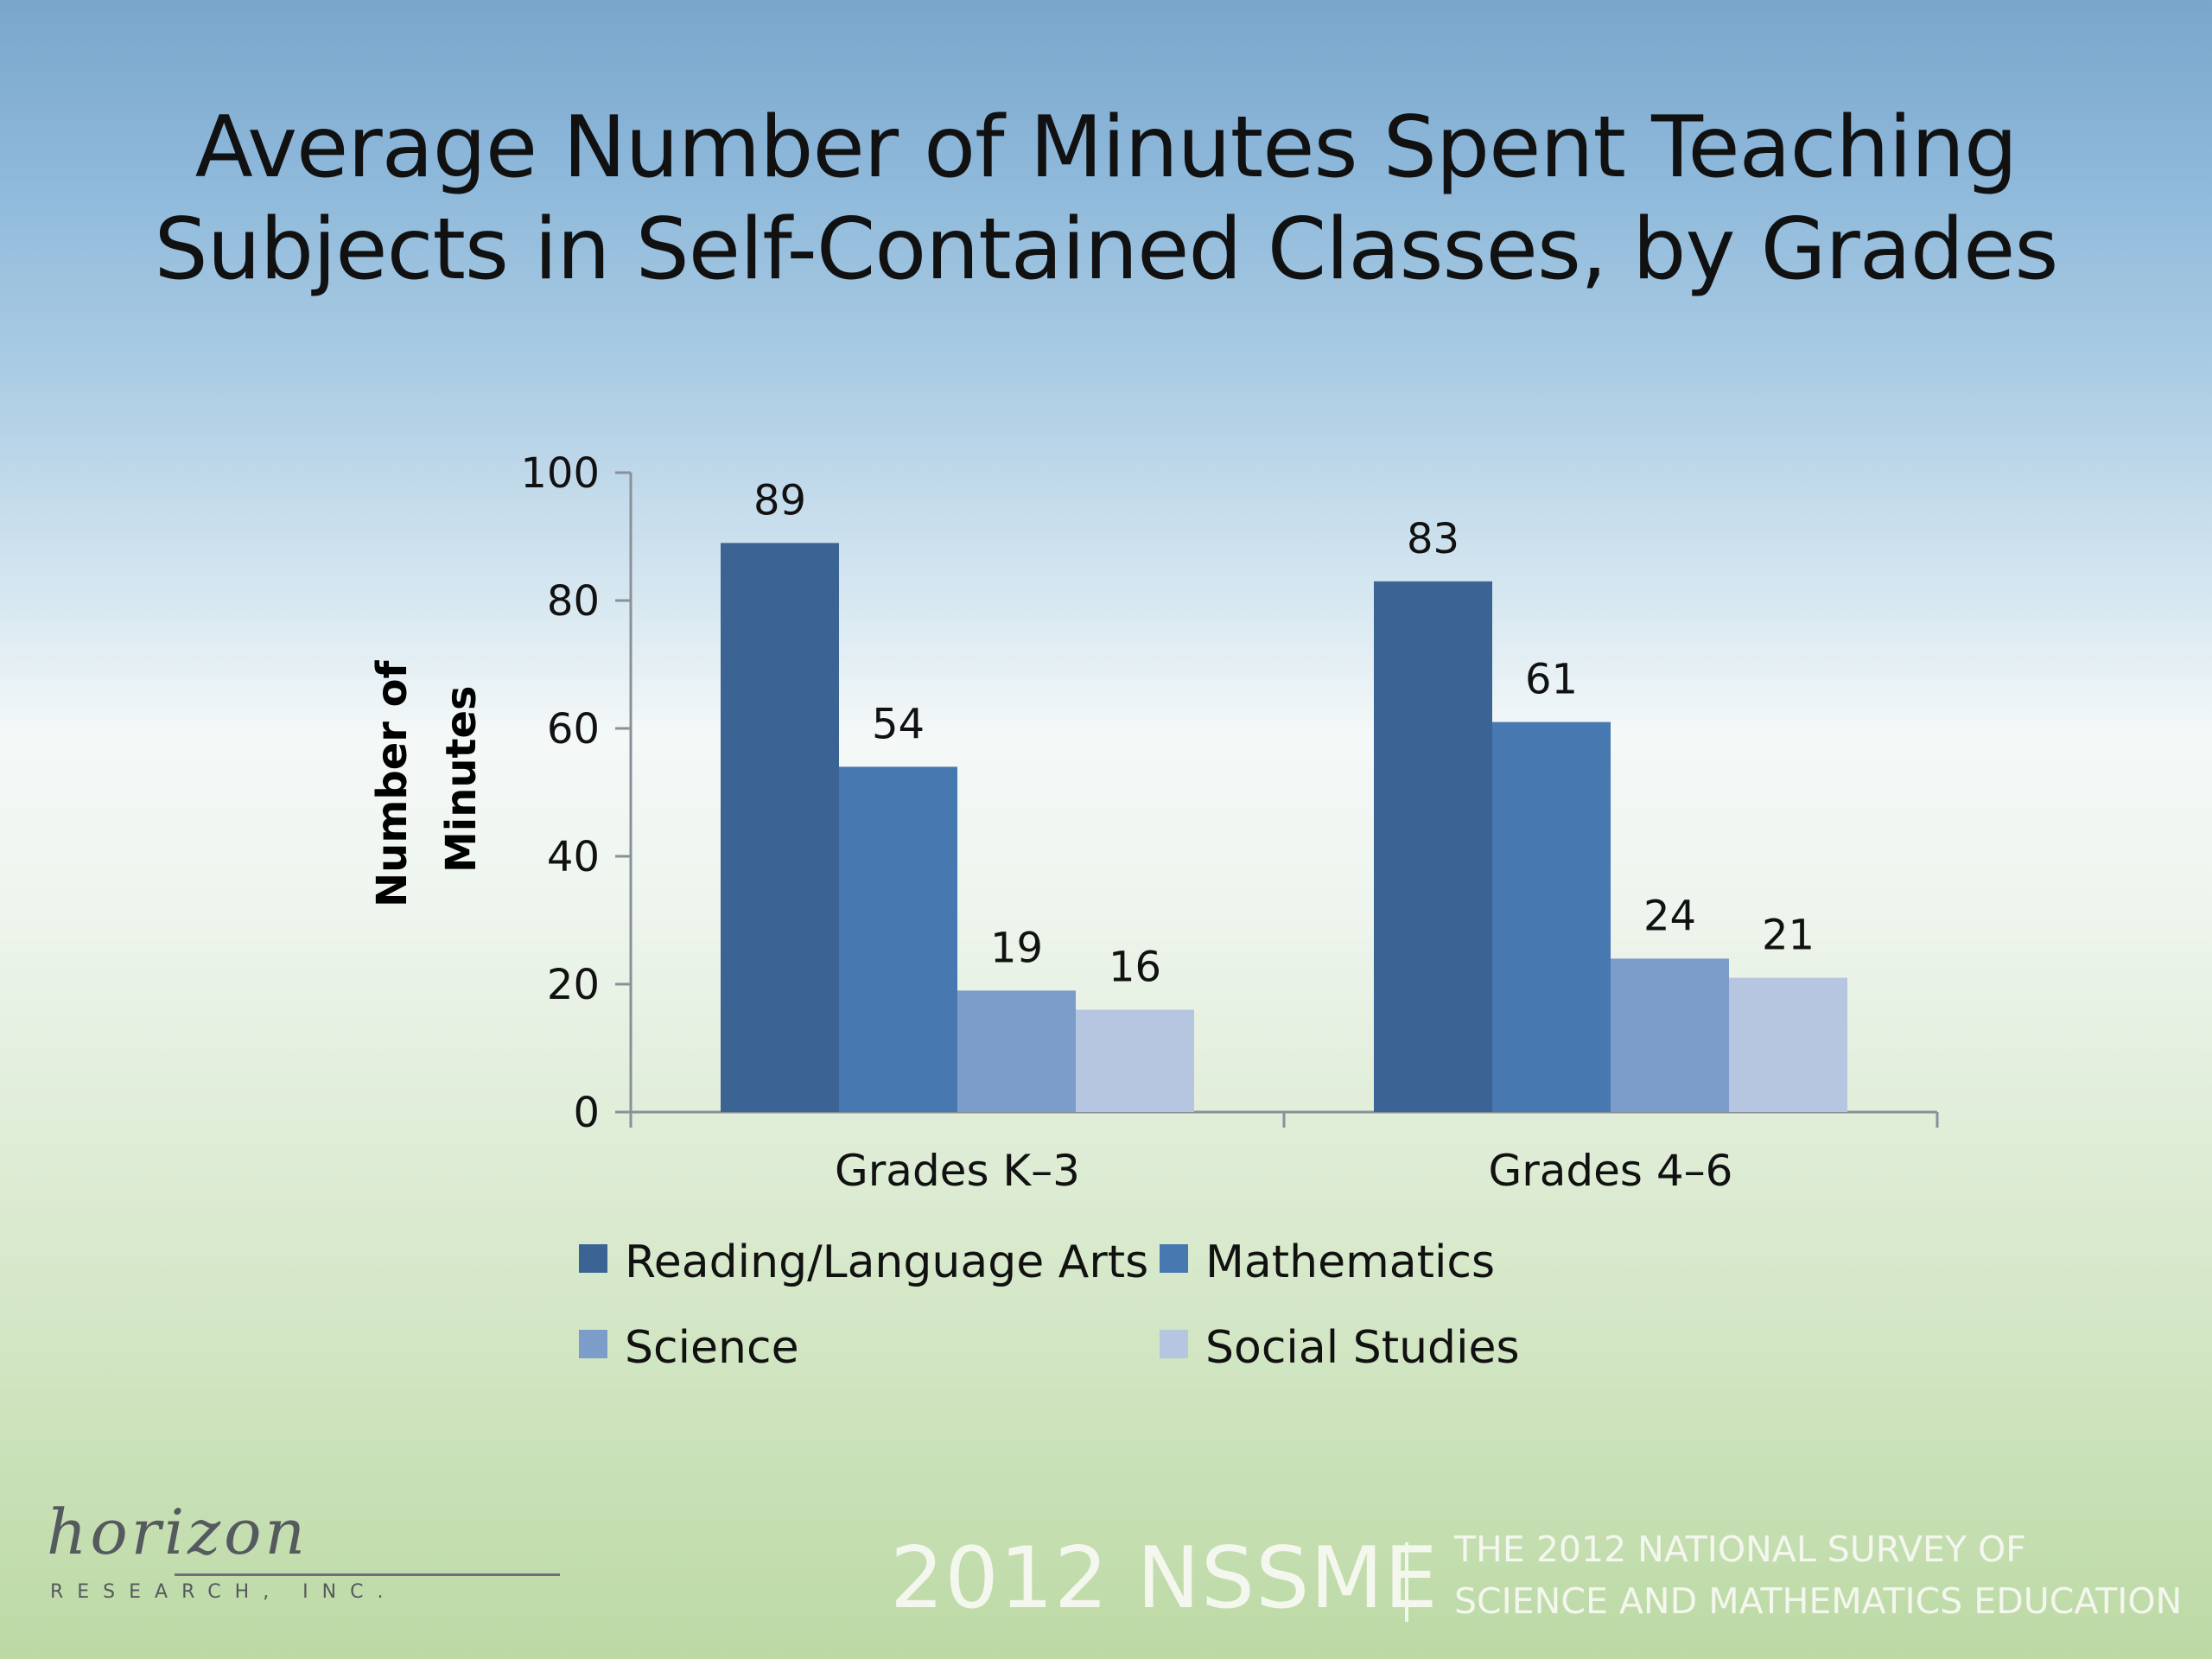  Describe the element at coordinates (1106, 148) in the screenshot. I see `slide-title-line1: Average Number of Minutes Spent Teaching` at that location.